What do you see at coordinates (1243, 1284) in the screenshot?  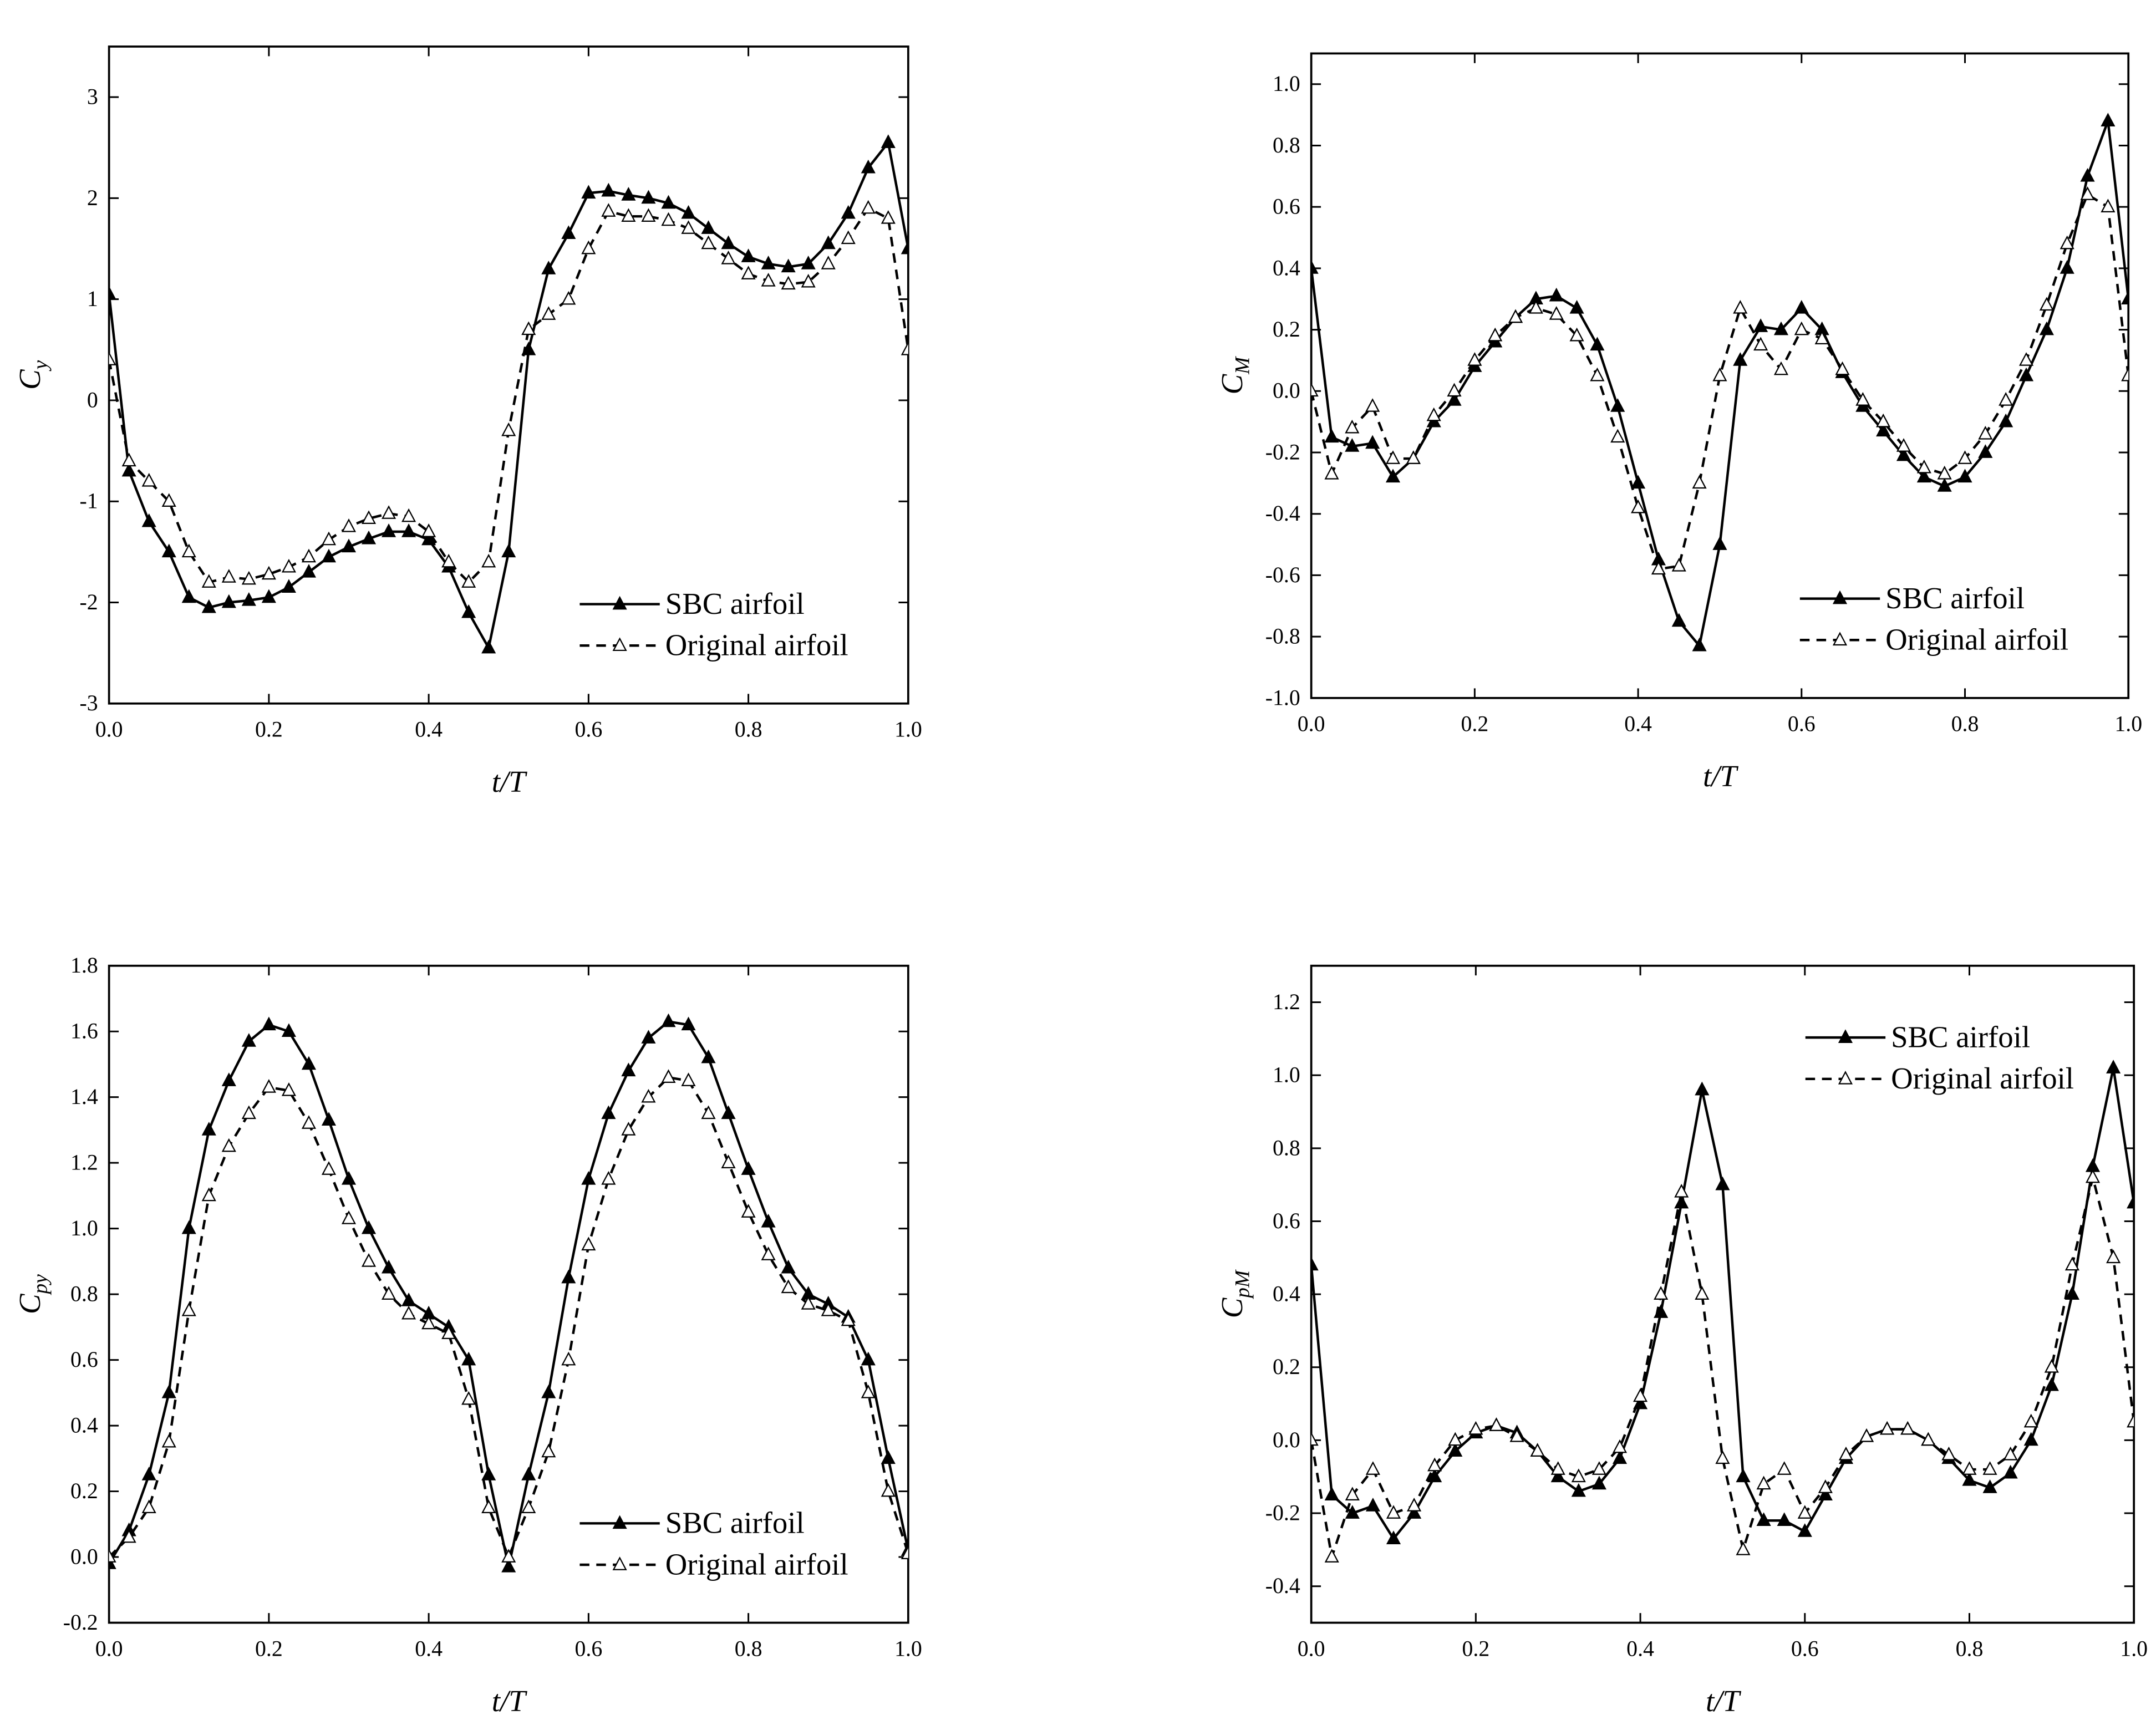 I see `y-axis-label-sub: pM` at bounding box center [1243, 1284].